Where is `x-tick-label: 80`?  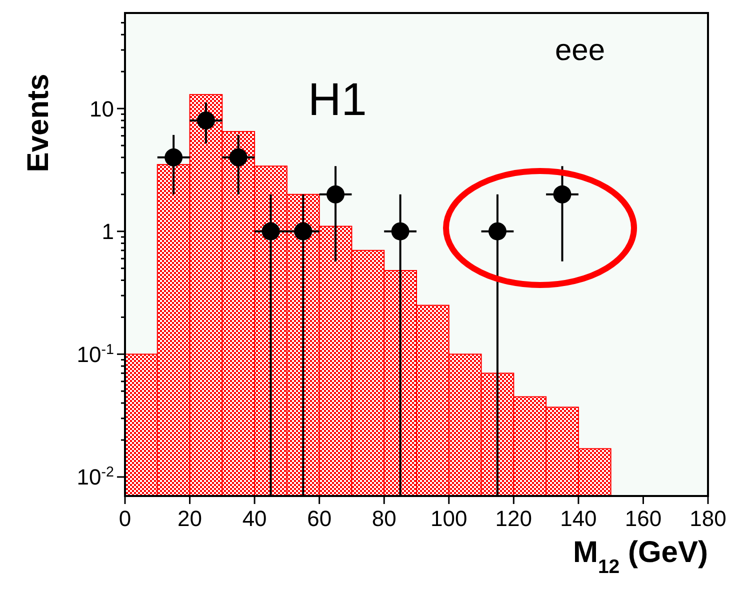 x-tick-label: 80 is located at coordinates (384, 518).